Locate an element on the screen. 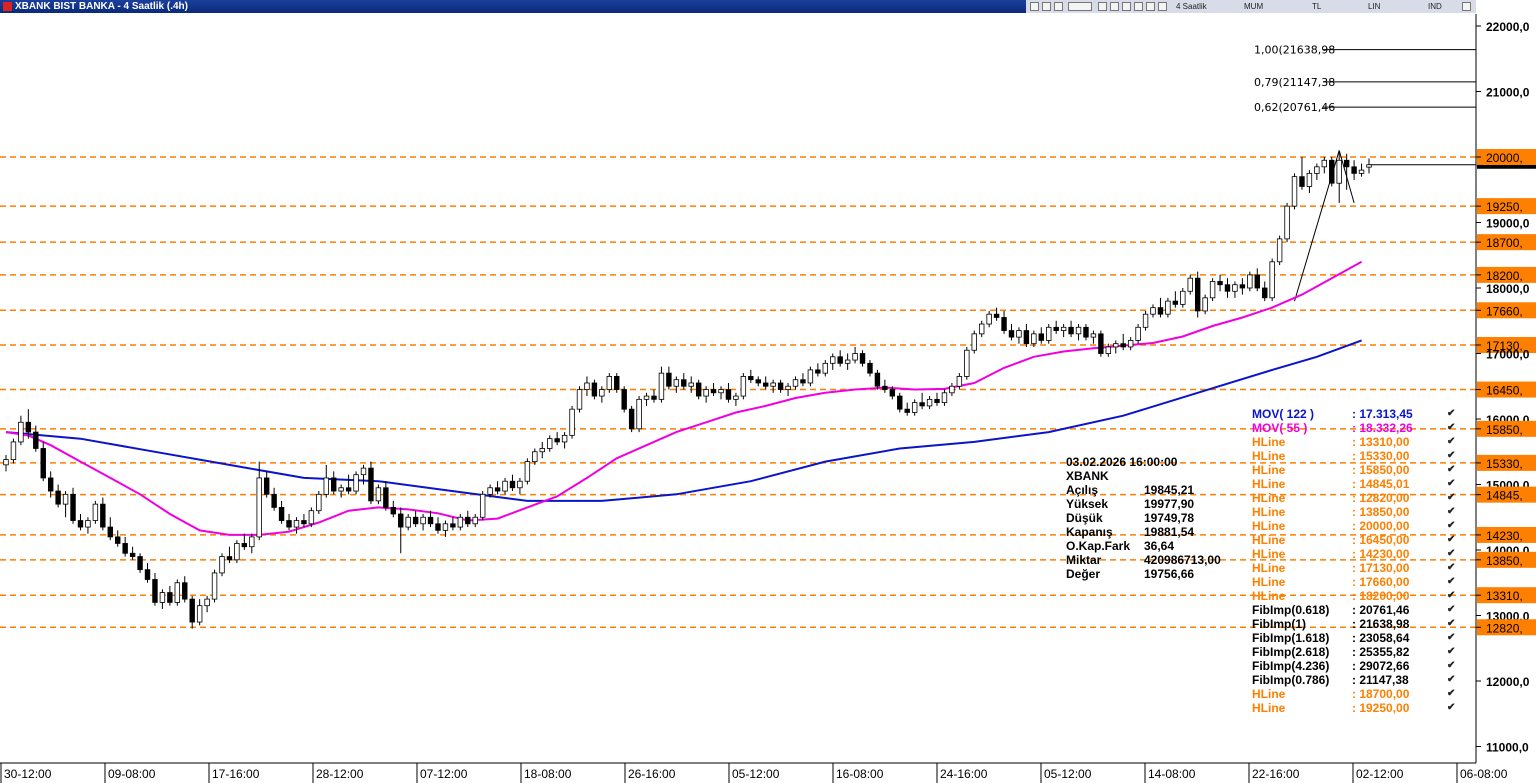 The image size is (1536, 783). x-tick-0: 30-12:00 is located at coordinates (28, 774).